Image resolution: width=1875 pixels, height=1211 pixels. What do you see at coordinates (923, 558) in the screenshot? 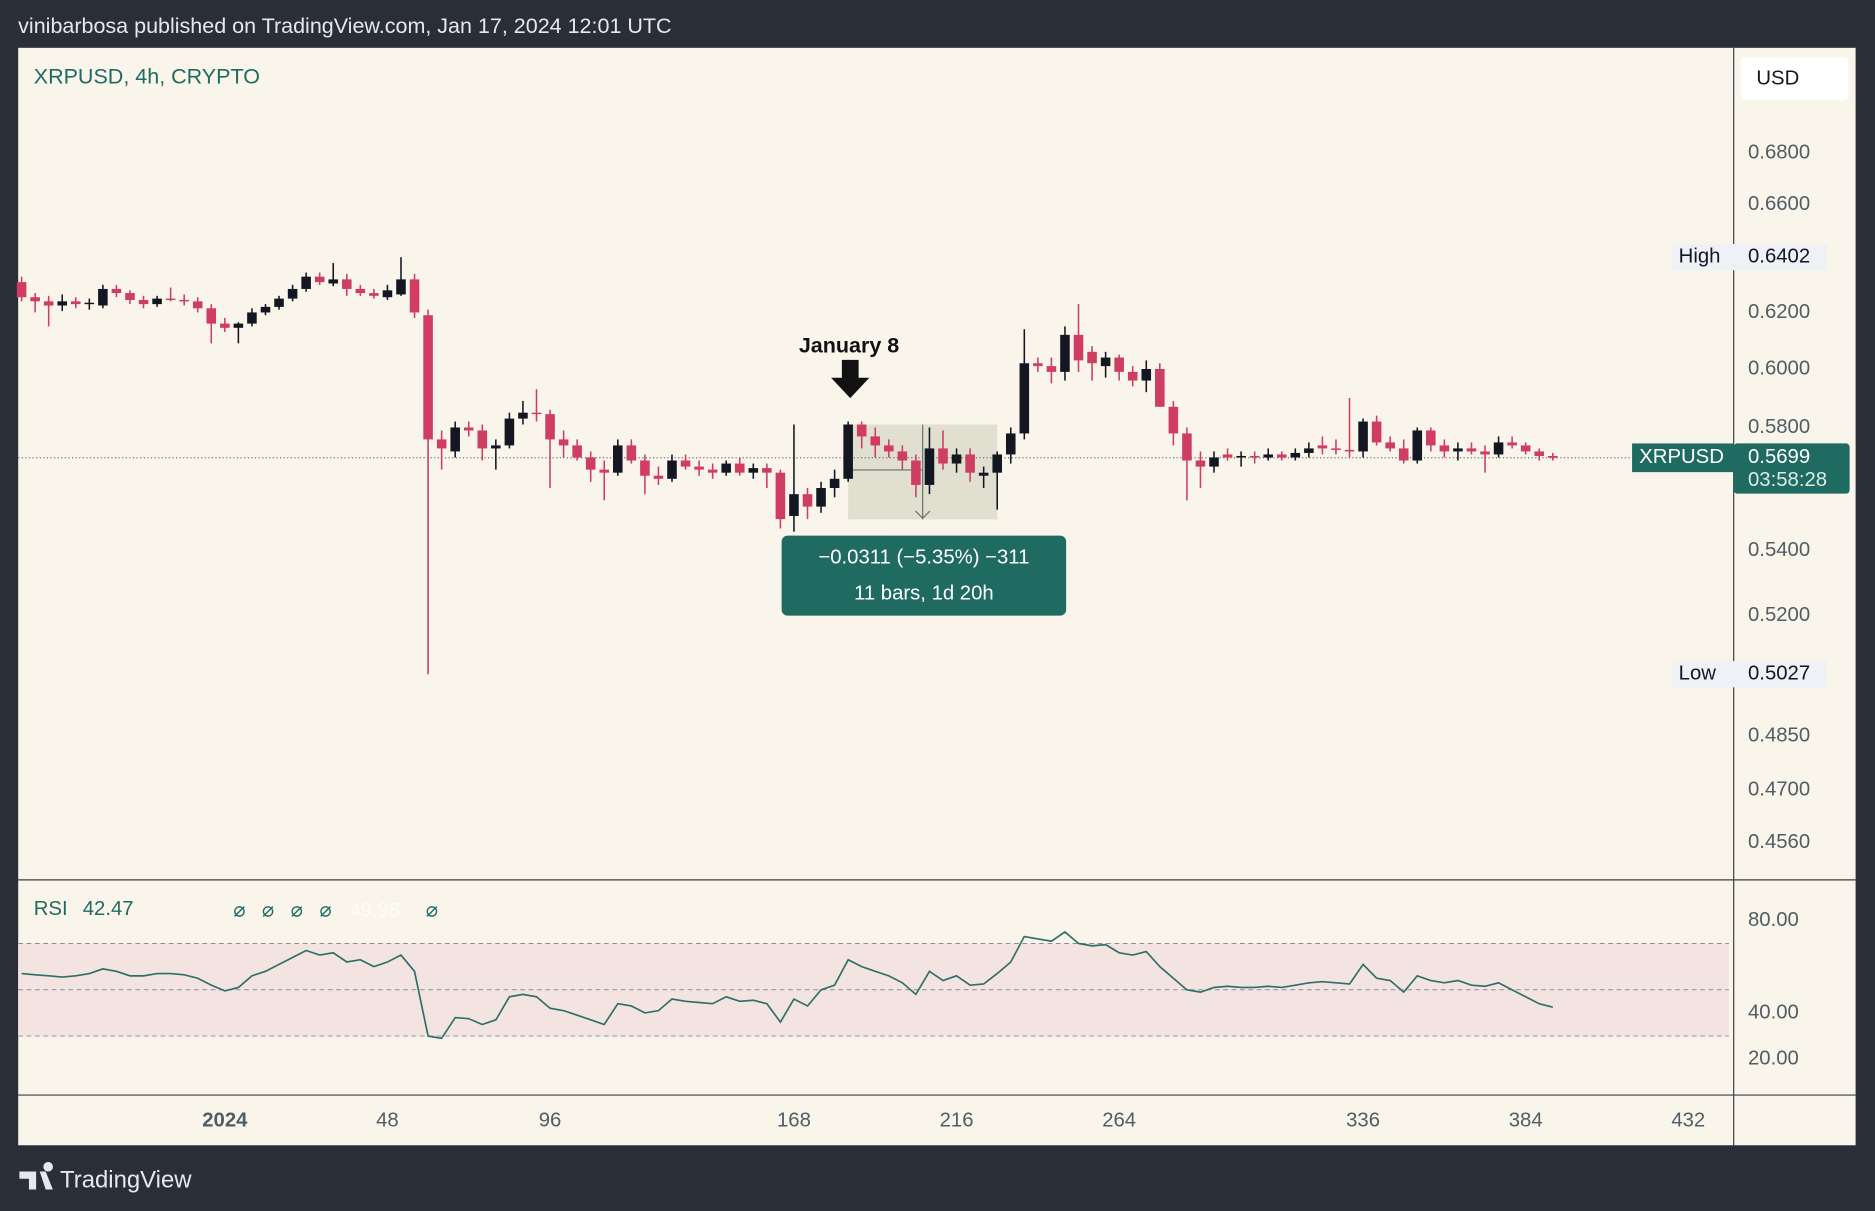
I see `measure-delta: −0.0311 (−5.35%) −311` at bounding box center [923, 558].